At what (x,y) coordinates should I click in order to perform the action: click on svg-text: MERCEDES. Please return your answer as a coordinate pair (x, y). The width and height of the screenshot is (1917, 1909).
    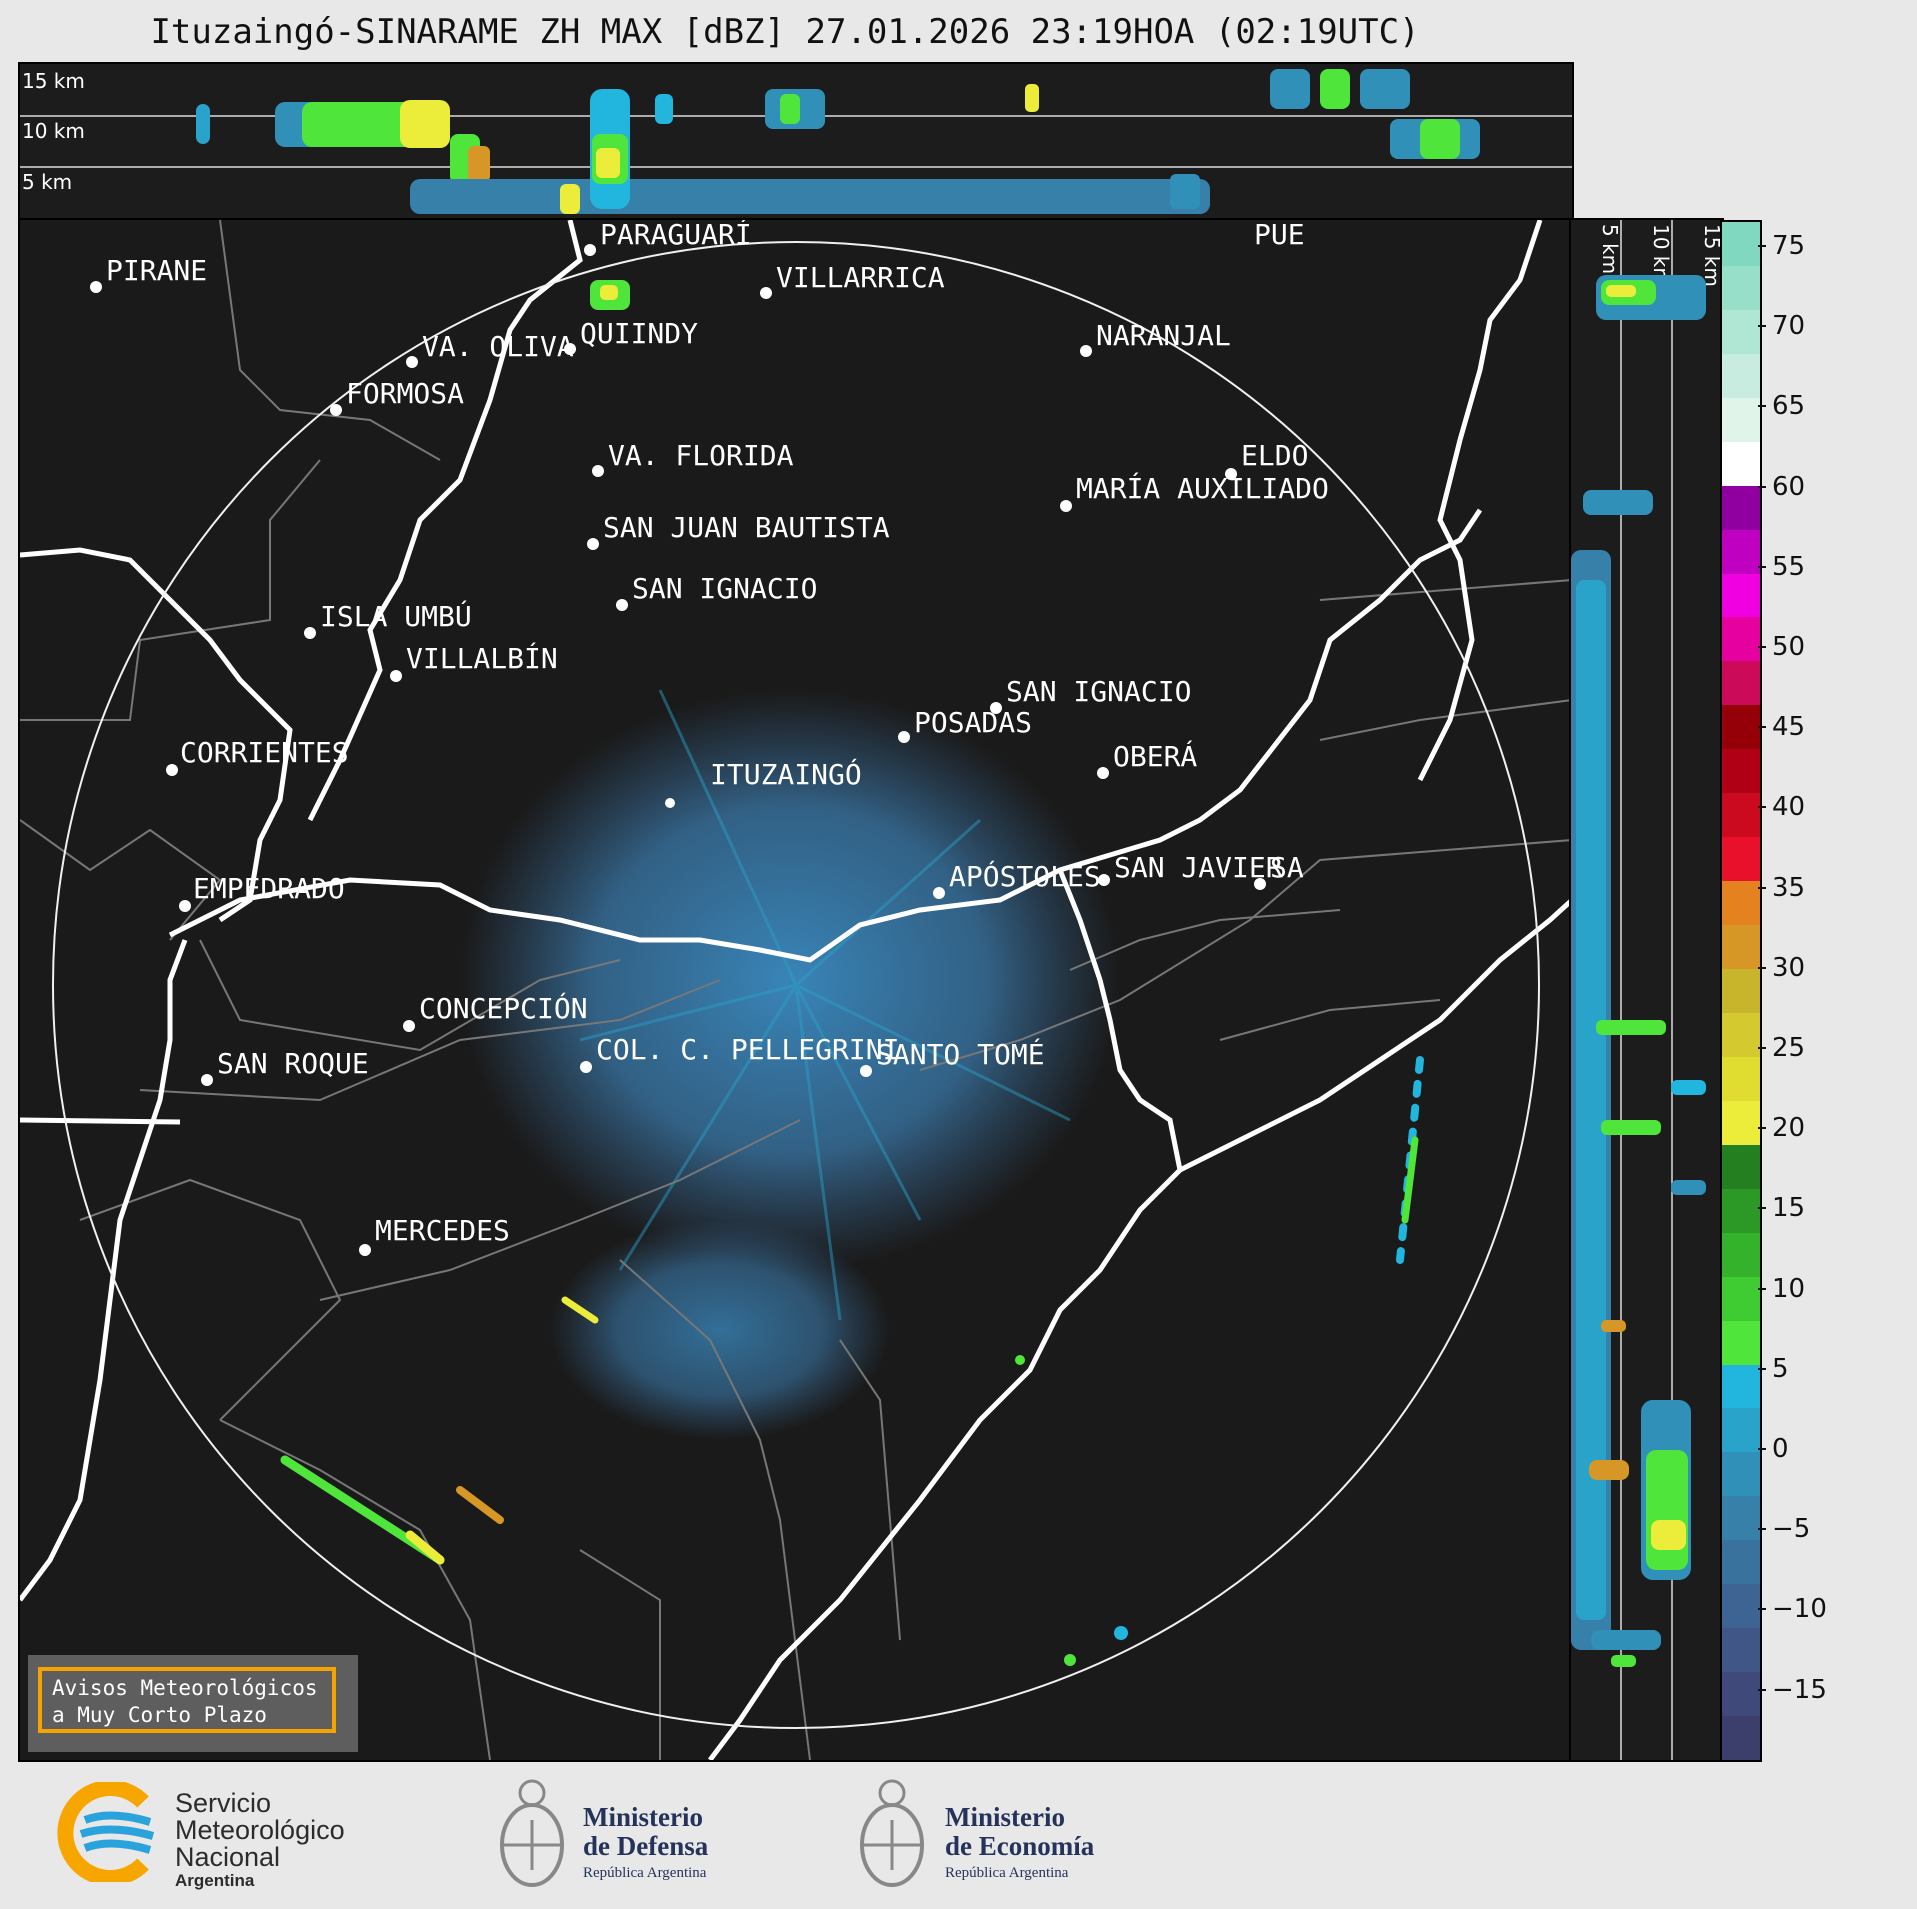
    Looking at the image, I should click on (442, 1230).